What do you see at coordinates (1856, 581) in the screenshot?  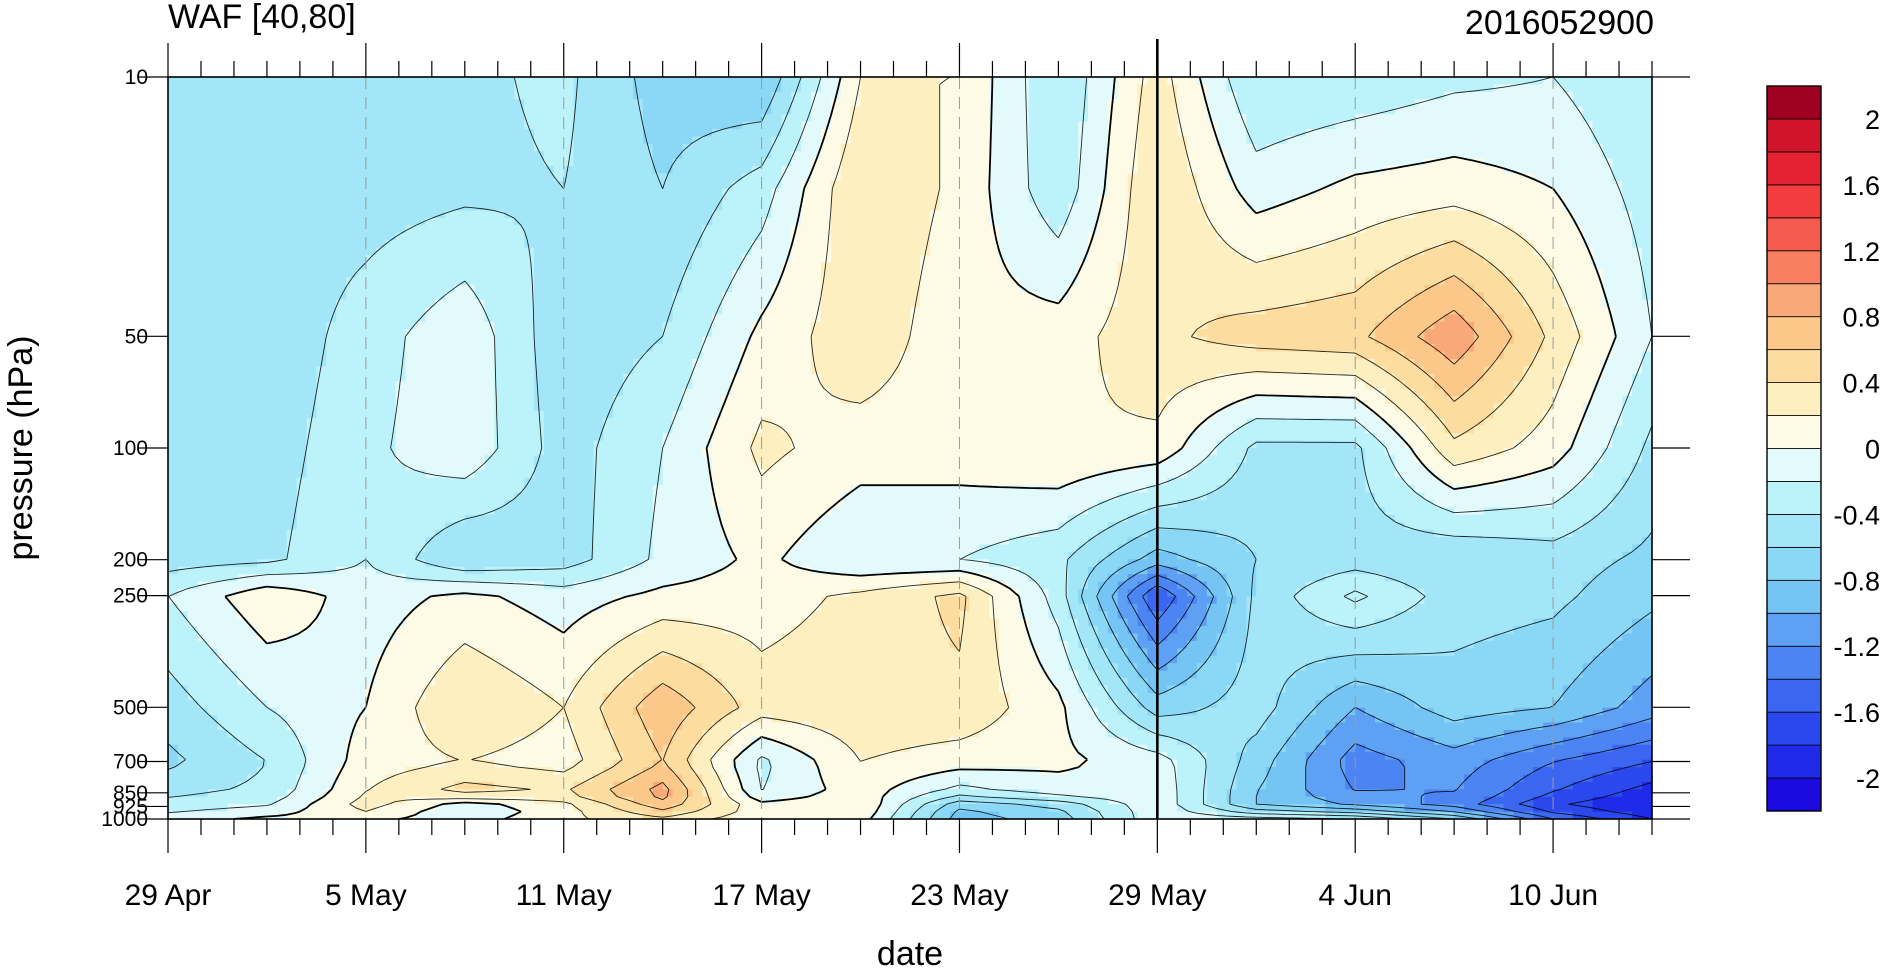 I see `colorbar-label: -0.8` at bounding box center [1856, 581].